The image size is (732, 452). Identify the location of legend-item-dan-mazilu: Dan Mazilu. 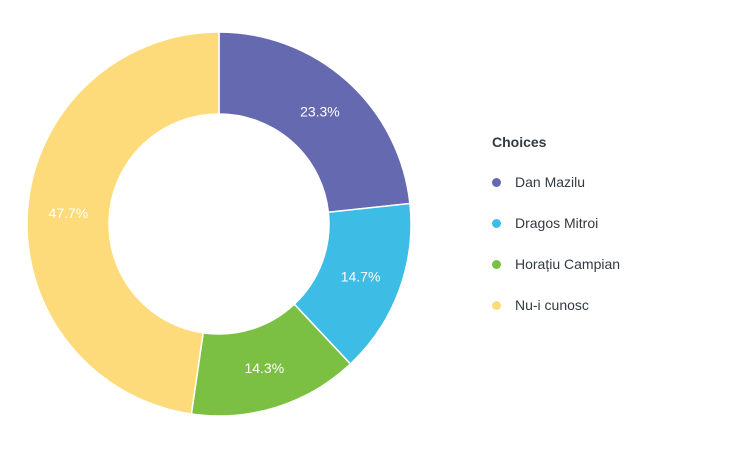
(556, 182).